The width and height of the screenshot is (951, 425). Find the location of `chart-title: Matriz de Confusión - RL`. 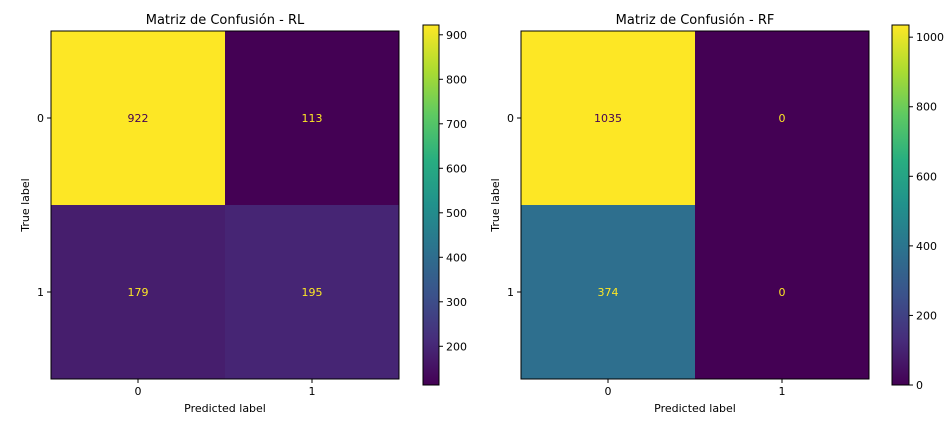

chart-title: Matriz de Confusión - RL is located at coordinates (225, 20).